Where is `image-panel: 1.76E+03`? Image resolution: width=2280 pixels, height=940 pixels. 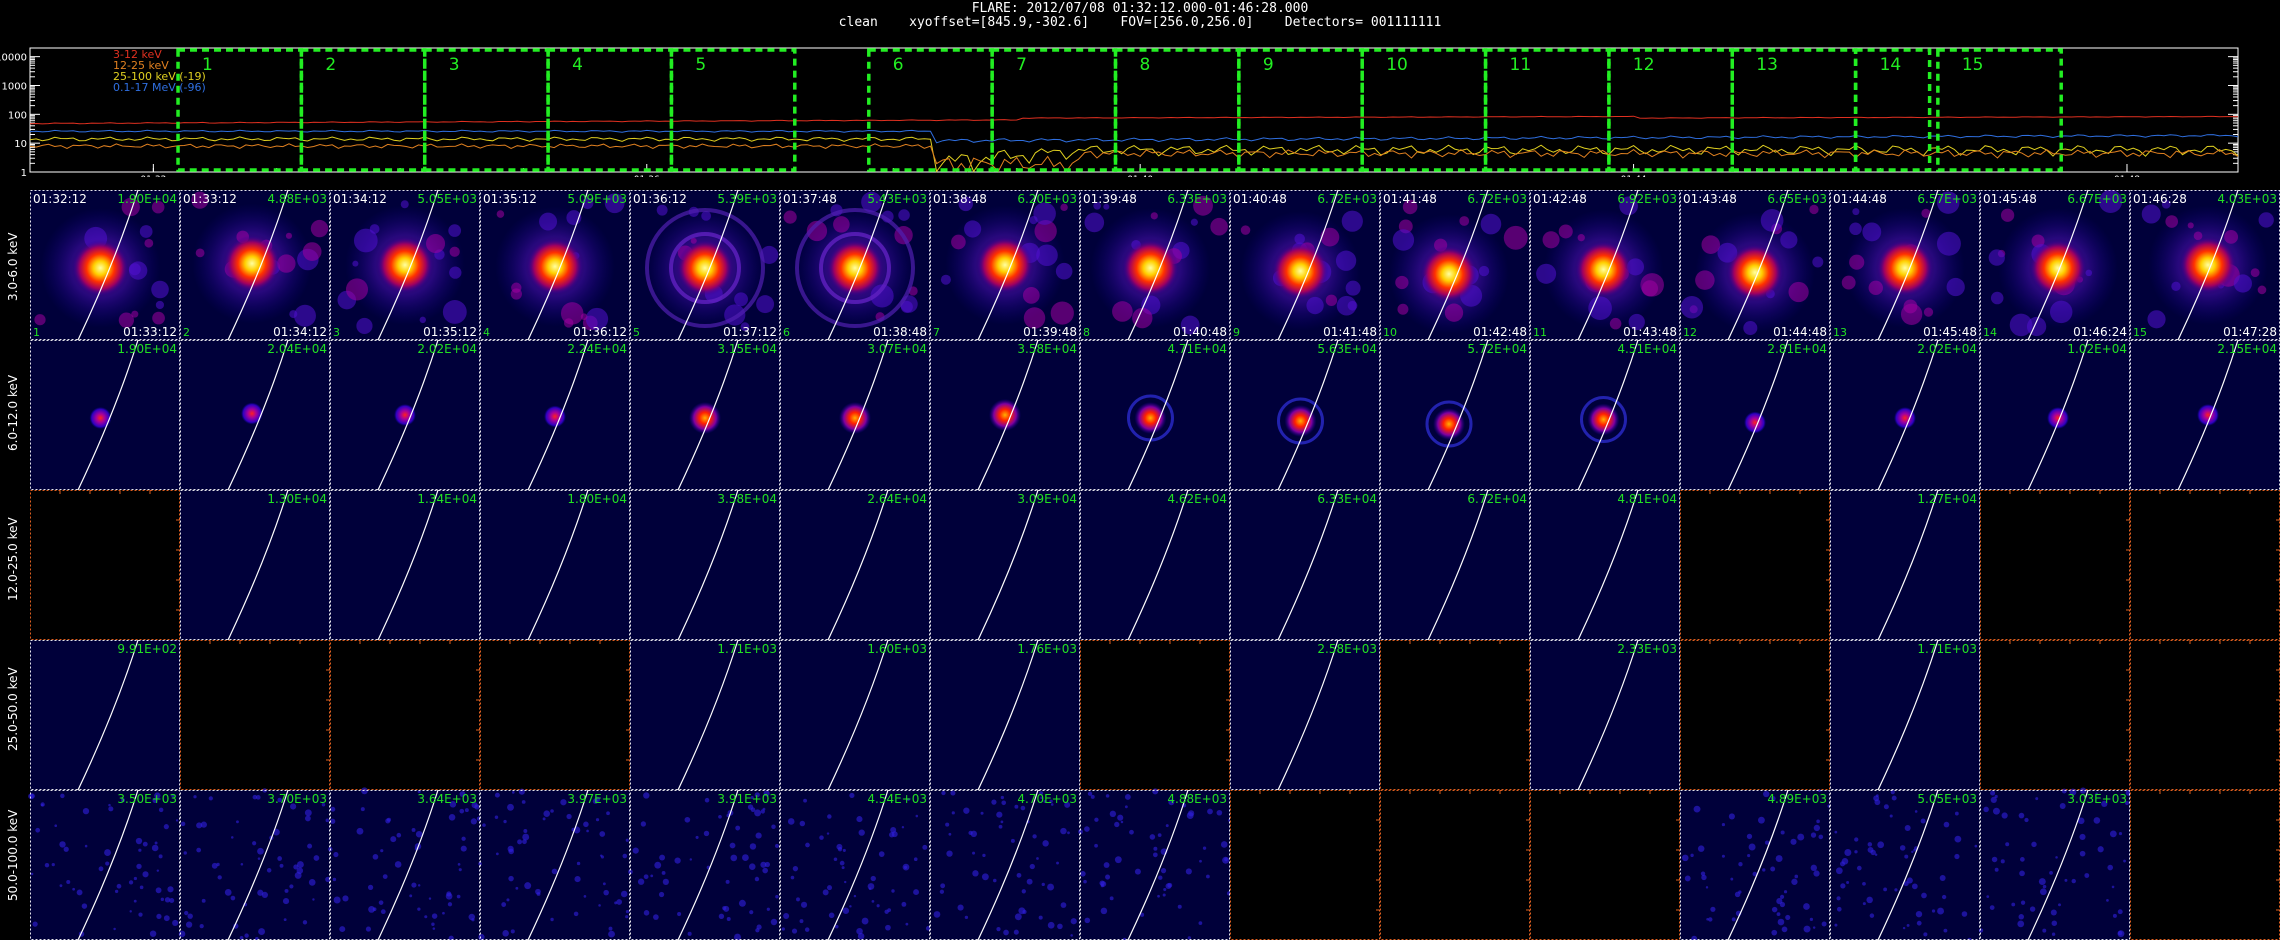 image-panel: 1.76E+03 is located at coordinates (1005, 715).